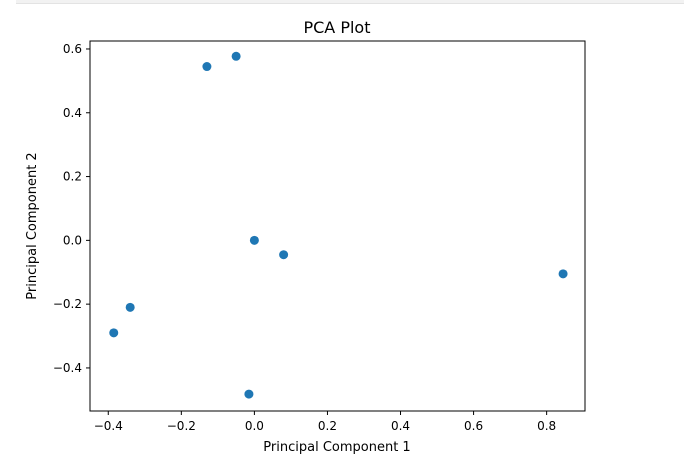  Describe the element at coordinates (67, 304) in the screenshot. I see `y-tick-label: −0.2` at that location.